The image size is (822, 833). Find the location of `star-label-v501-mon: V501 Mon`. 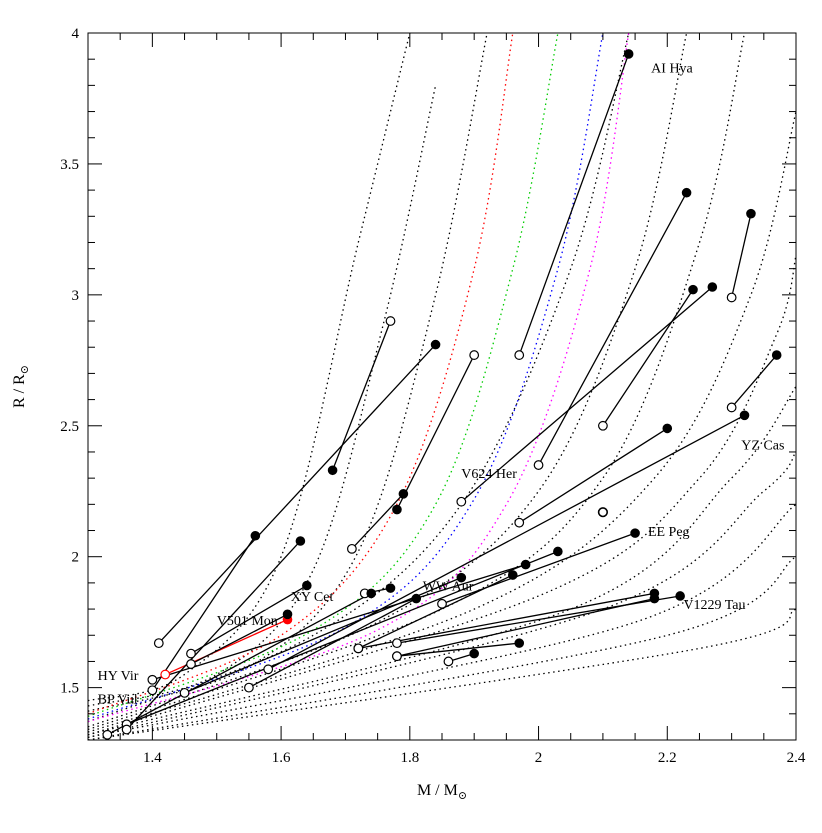

star-label-v501-mon: V501 Mon is located at coordinates (247, 621).